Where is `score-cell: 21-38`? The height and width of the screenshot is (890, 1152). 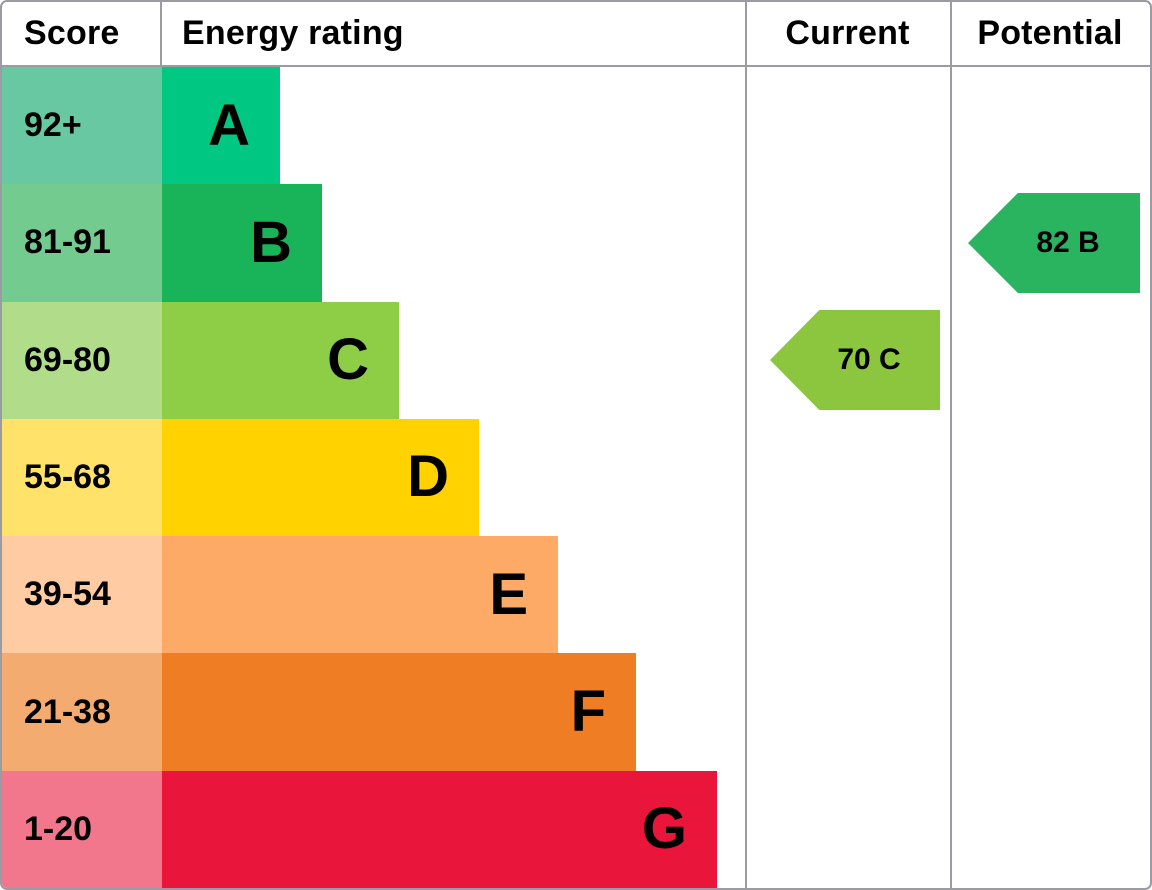
score-cell: 21-38 is located at coordinates (82, 712).